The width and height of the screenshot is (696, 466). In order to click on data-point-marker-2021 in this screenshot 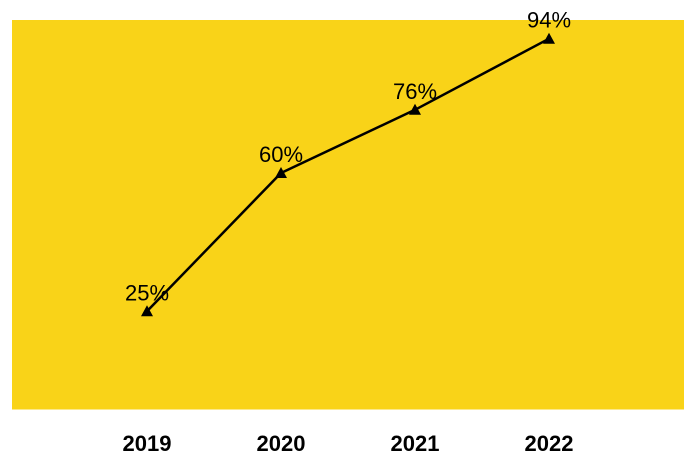, I will do `click(415, 109)`.